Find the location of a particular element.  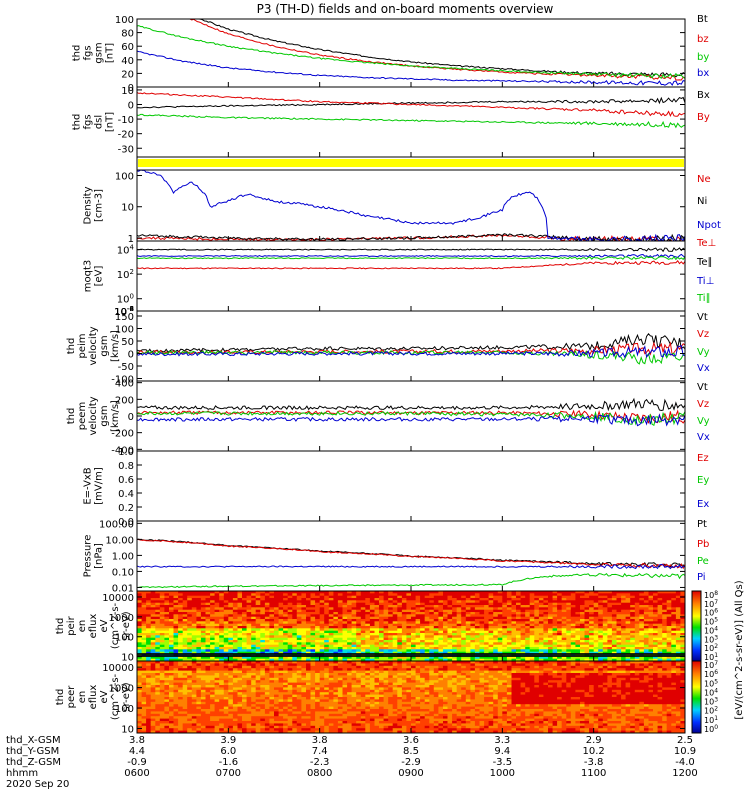

ytick-label: 100.00 is located at coordinates (116, 524).